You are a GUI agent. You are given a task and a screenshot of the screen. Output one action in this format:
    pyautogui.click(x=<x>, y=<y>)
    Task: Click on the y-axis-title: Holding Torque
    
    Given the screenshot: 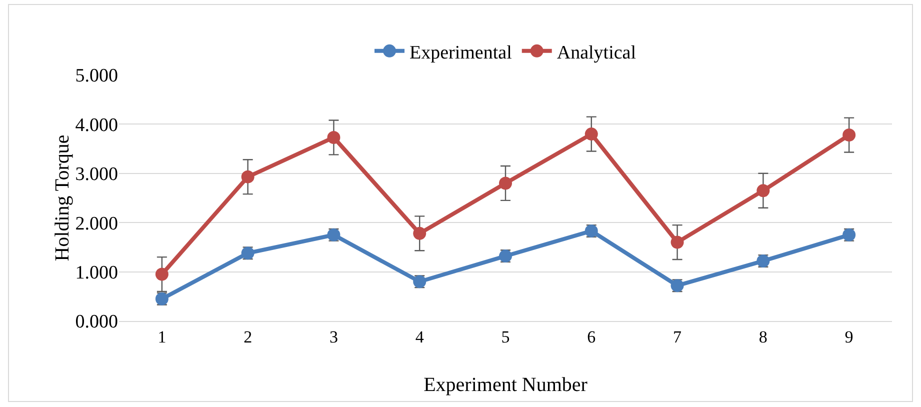 What is the action you would take?
    pyautogui.click(x=62, y=198)
    